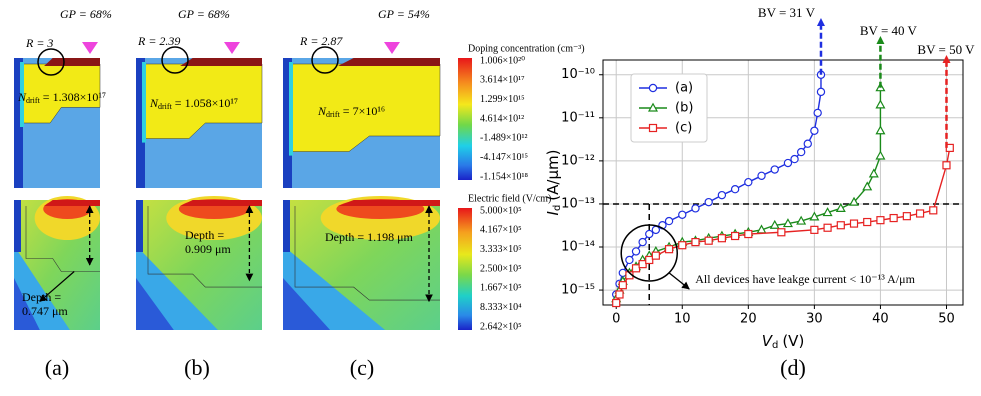 This screenshot has height=396, width=981. Describe the element at coordinates (526, 48) in the screenshot. I see `colorbar-title: Doping concentration (cm⁻³)` at that location.